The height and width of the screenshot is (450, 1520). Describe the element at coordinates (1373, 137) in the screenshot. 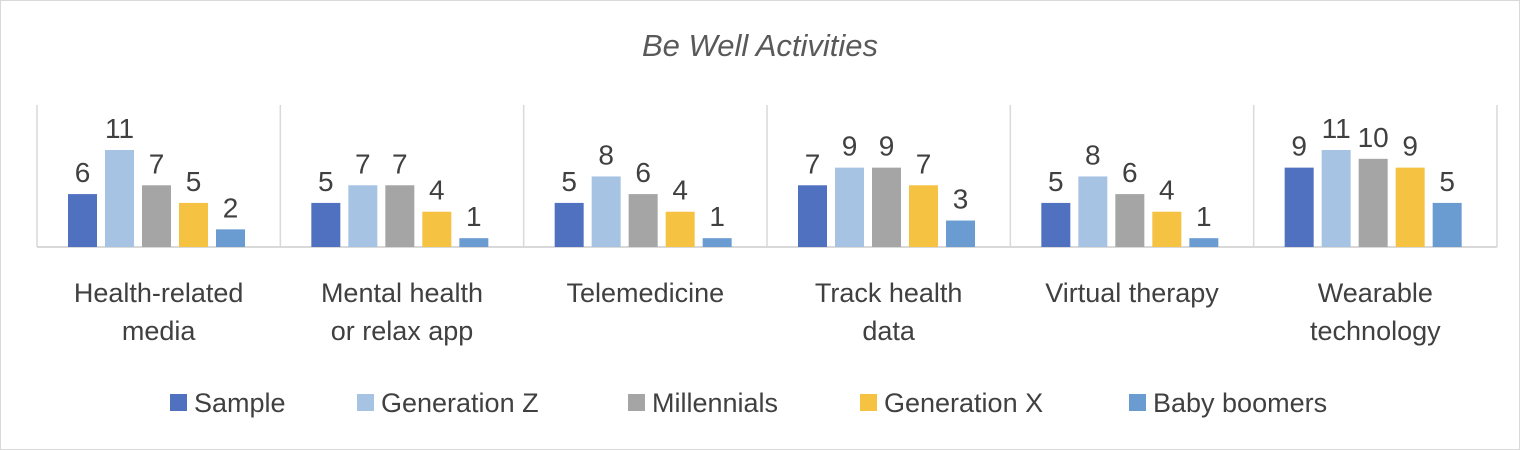

I see `data-label: 10` at that location.